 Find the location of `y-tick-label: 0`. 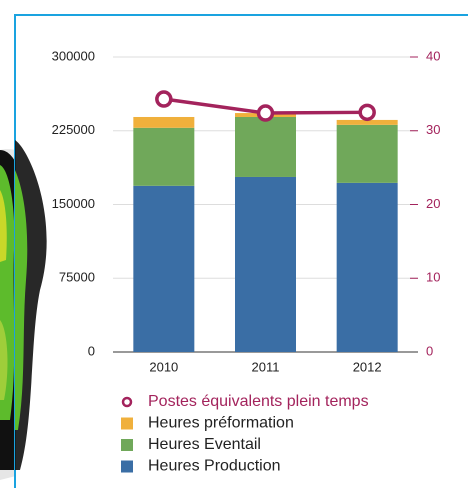

y-tick-label: 0 is located at coordinates (91, 350).